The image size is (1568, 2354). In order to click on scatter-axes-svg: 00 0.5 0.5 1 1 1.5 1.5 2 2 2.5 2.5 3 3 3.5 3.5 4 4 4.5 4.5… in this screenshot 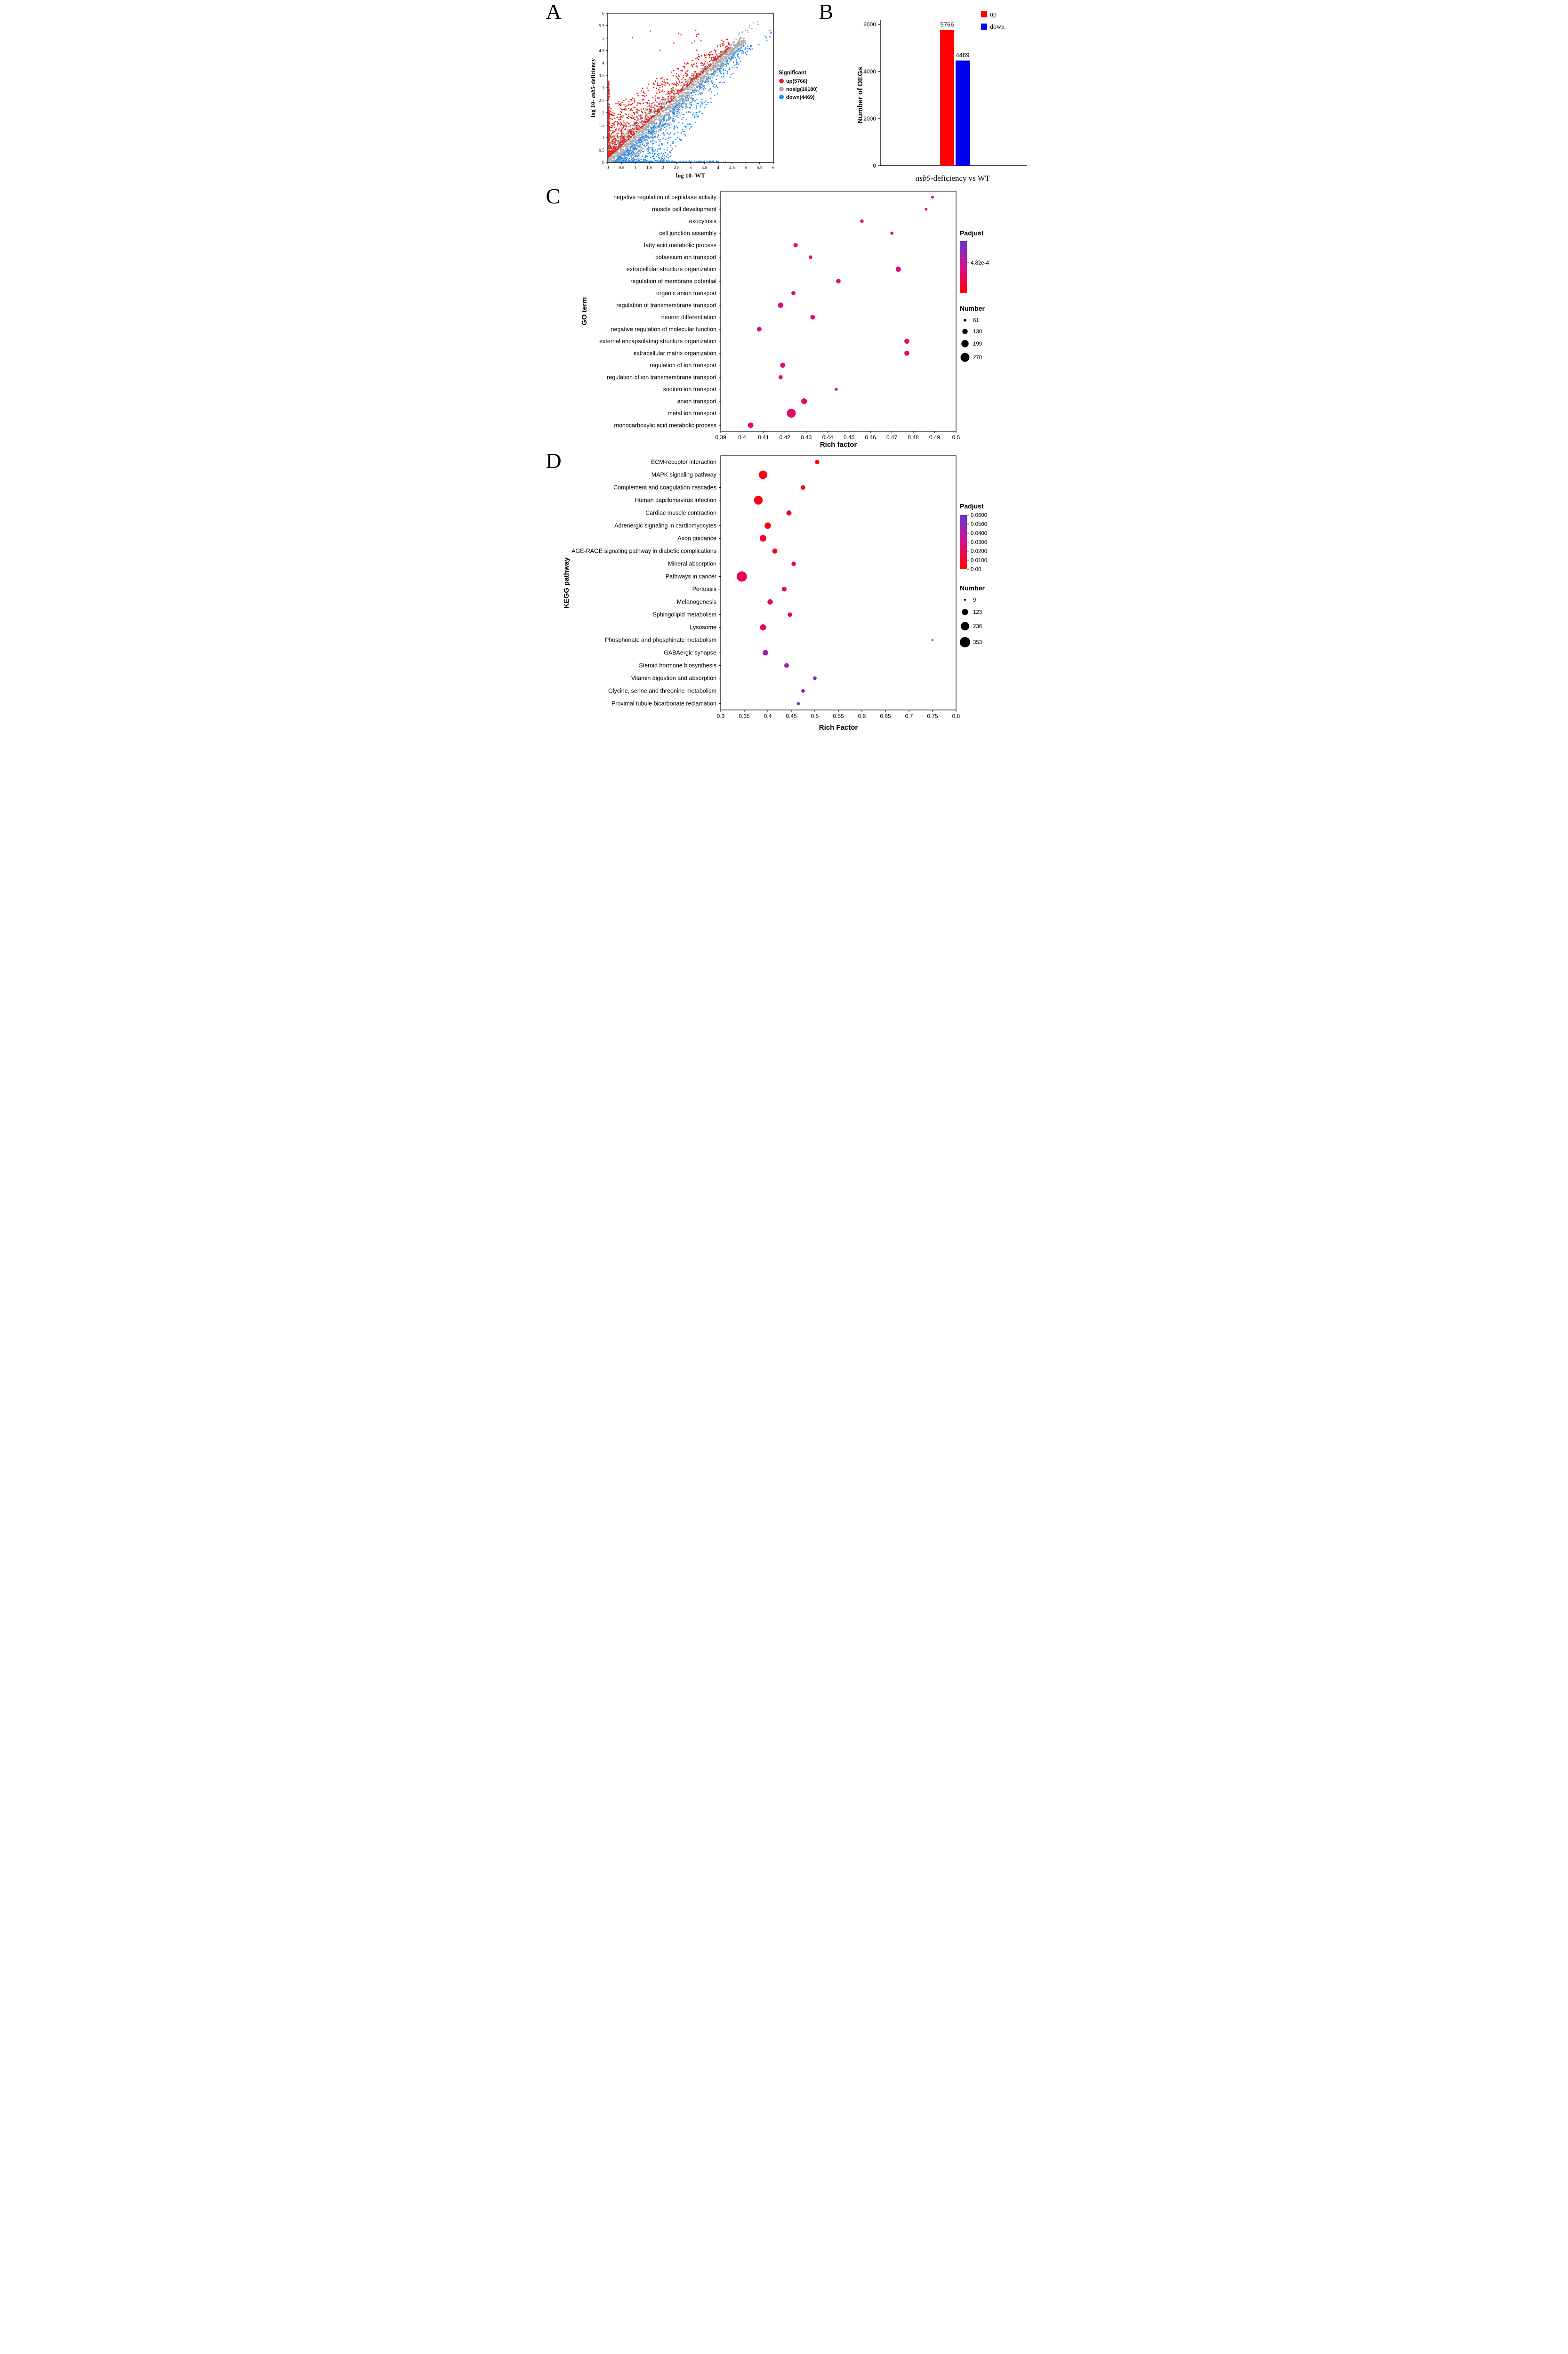, I will do `click(703, 95)`.